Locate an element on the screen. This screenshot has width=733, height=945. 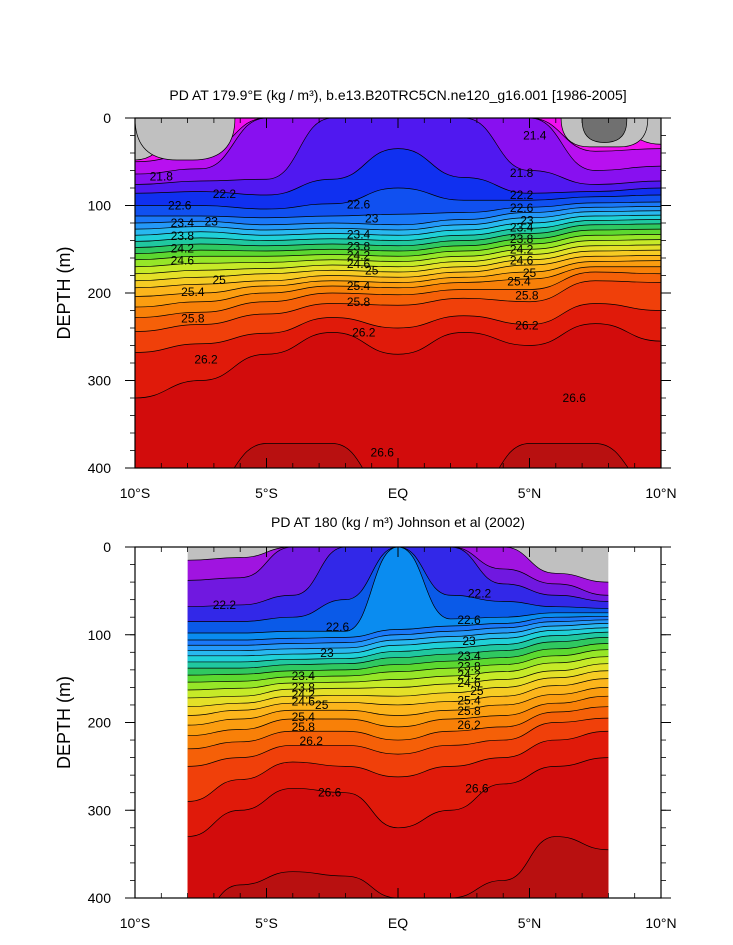
contour-label: 21.8 is located at coordinates (522, 173).